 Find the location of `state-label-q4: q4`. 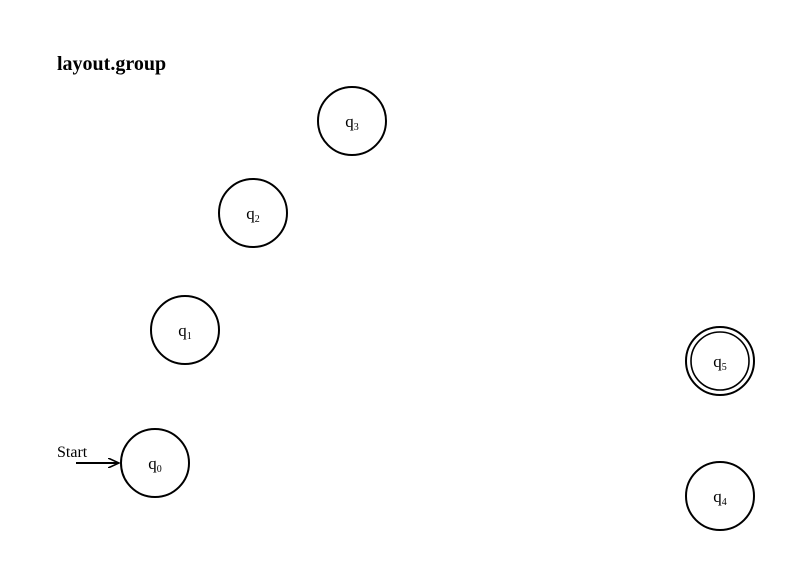

state-label-q4: q4 is located at coordinates (720, 497).